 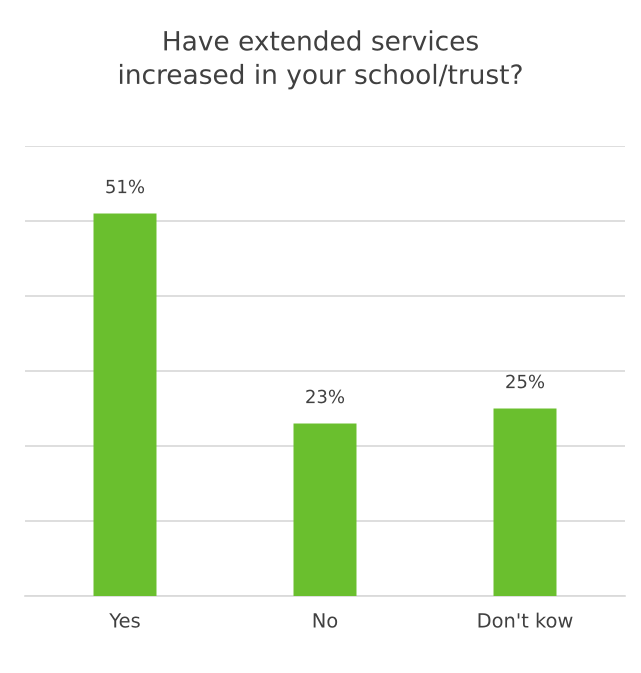 What do you see at coordinates (325, 397) in the screenshot?
I see `data-label: 23%` at bounding box center [325, 397].